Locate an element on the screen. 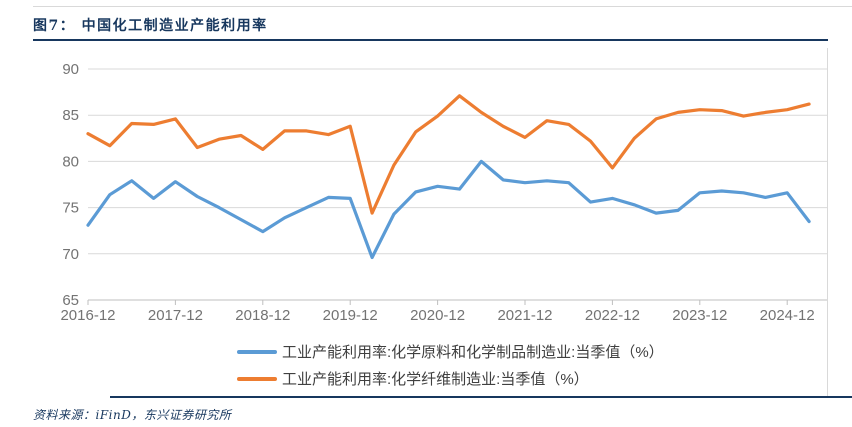  svg-text: 2023-12 is located at coordinates (699, 315).